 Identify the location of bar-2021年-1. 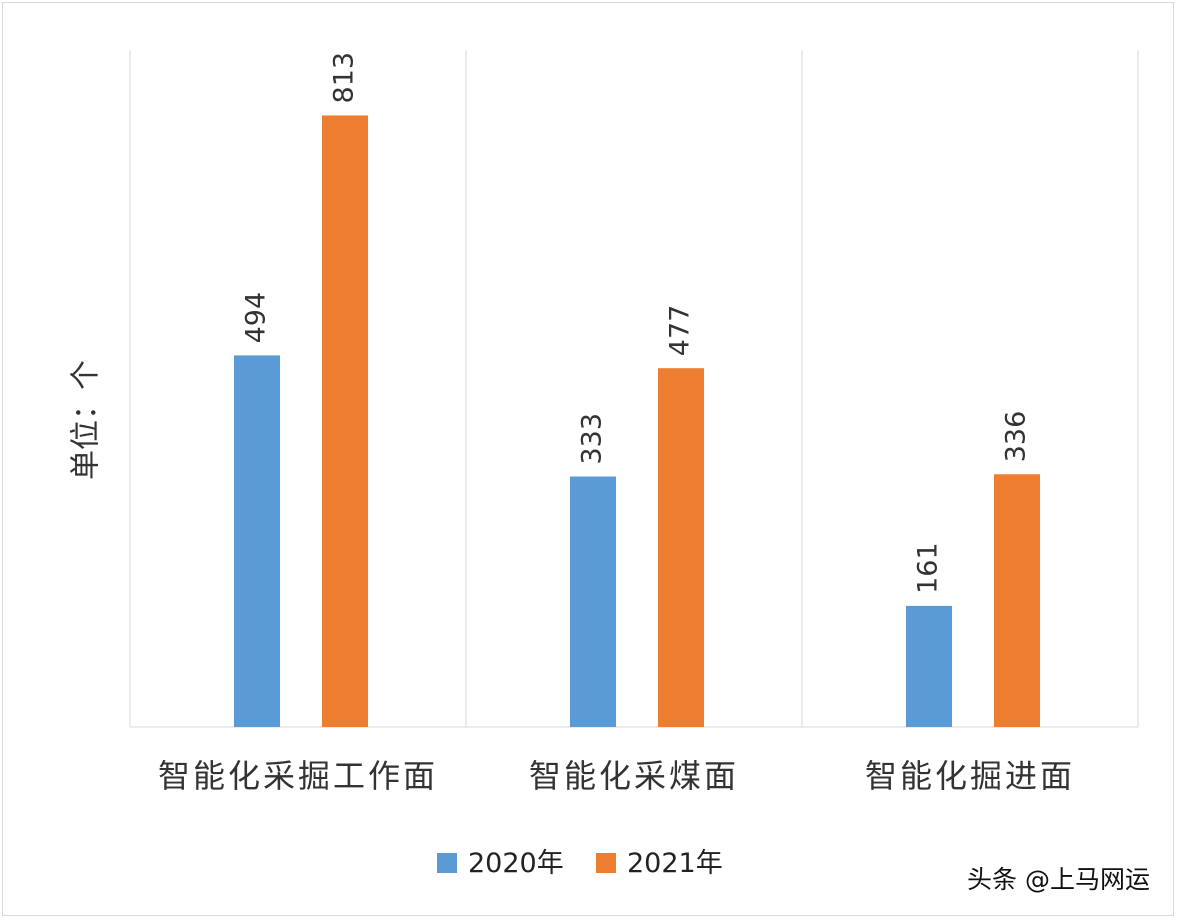
(681, 547).